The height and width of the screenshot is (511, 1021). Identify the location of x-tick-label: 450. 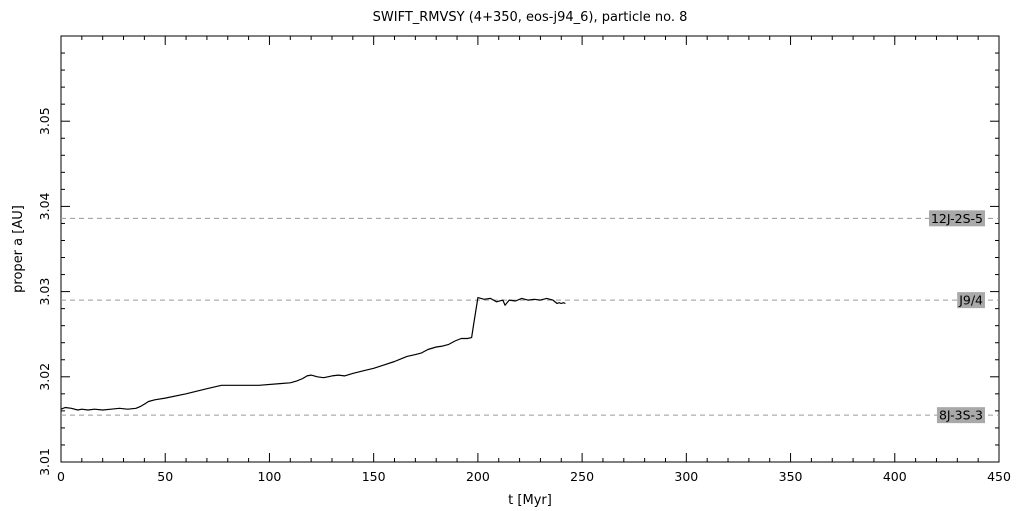
(999, 476).